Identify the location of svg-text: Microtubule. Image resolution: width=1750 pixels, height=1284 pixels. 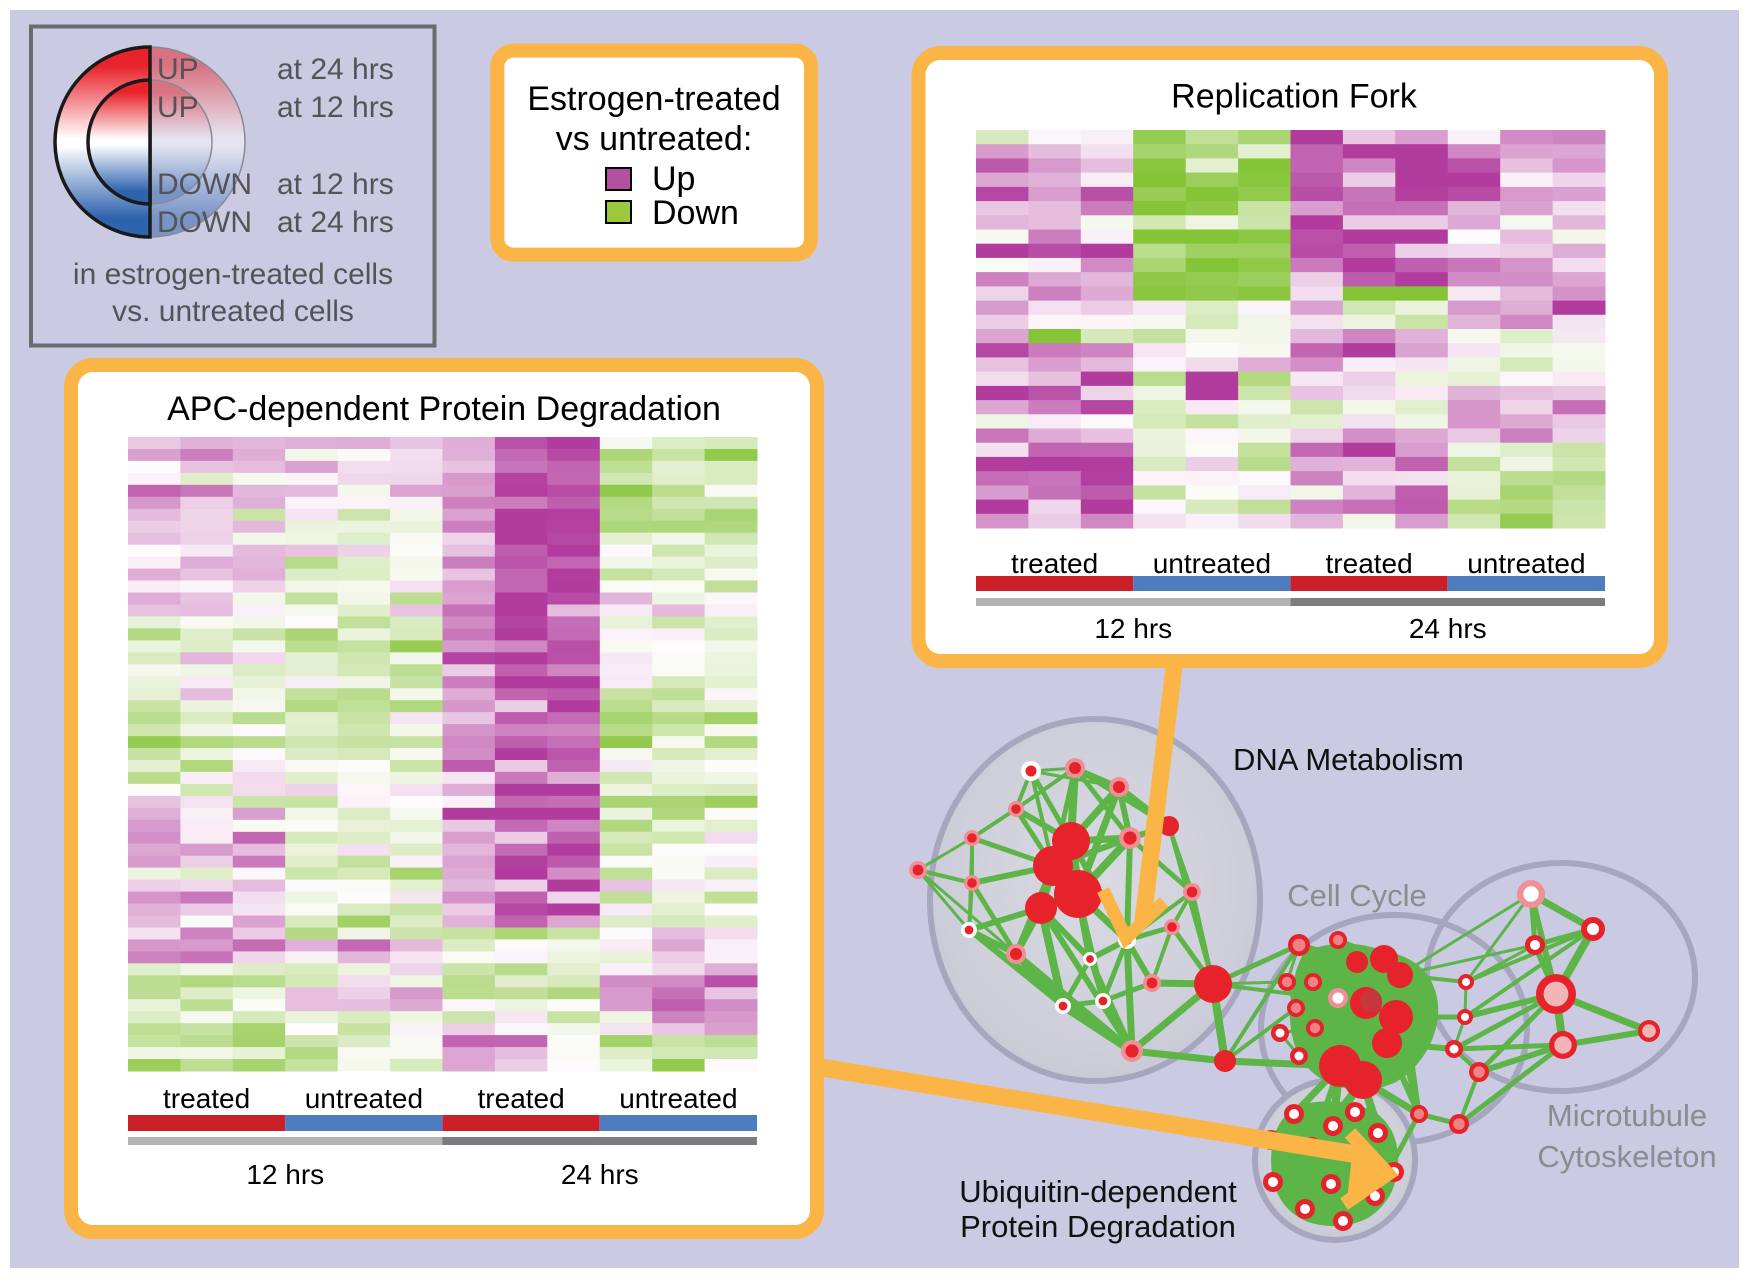
(1627, 1115).